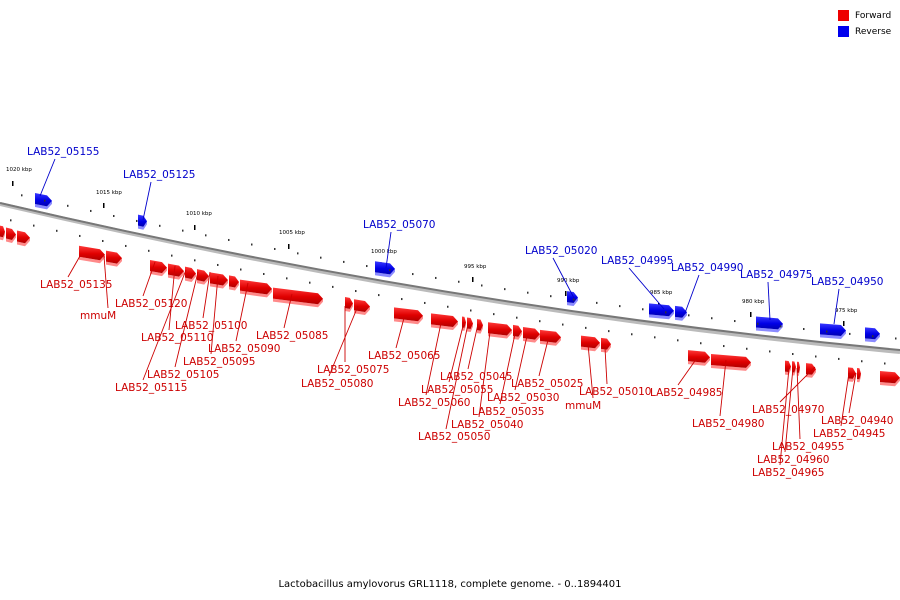  Describe the element at coordinates (753, 302) in the screenshot. I see `tick-label-980: 980 kbp` at that location.